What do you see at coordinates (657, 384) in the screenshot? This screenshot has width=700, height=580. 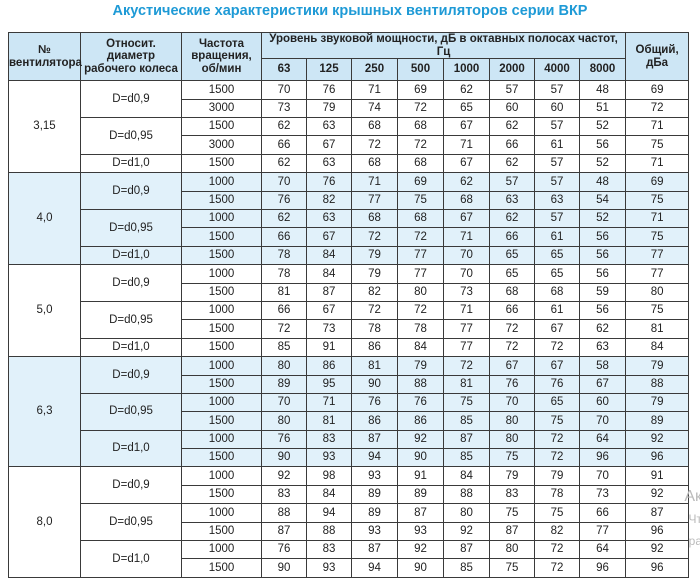 I see `total-cell: 88` at bounding box center [657, 384].